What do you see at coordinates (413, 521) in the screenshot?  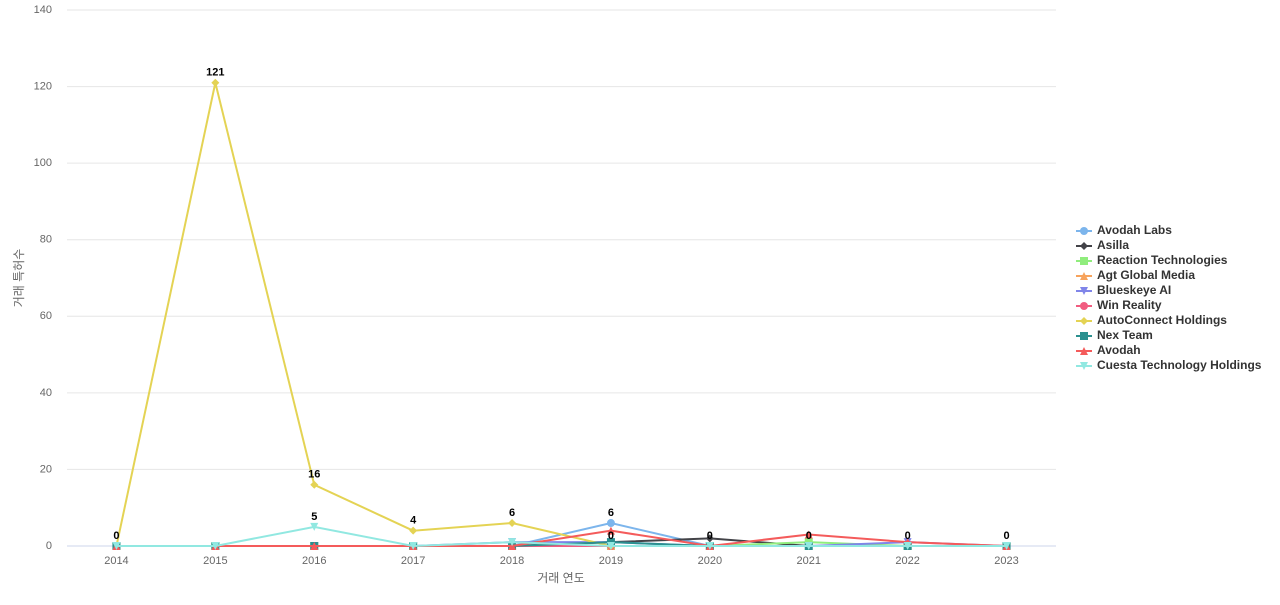 I see `data-label: 4` at bounding box center [413, 521].